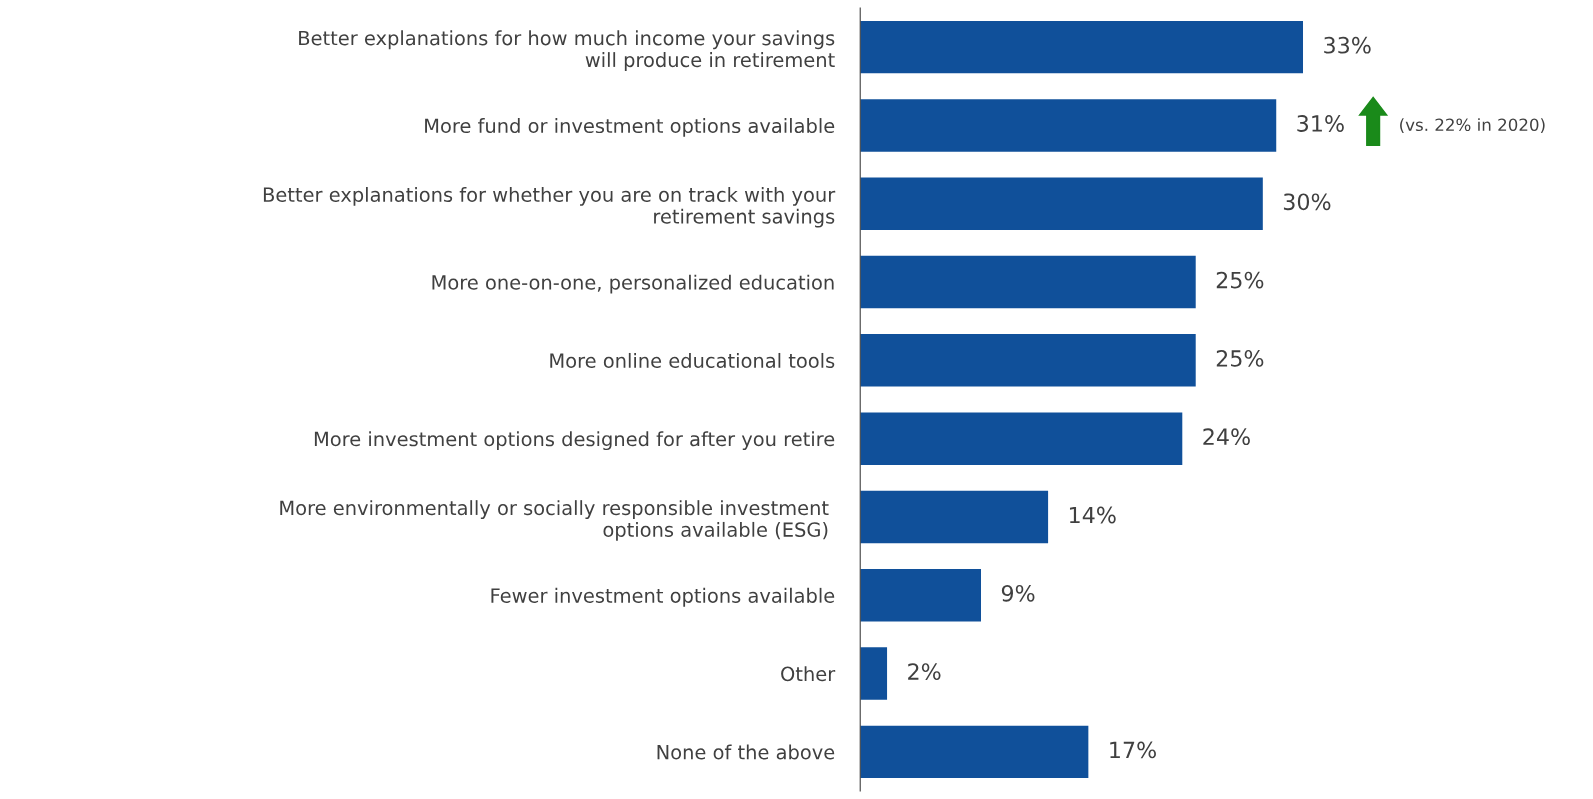  I want to click on y-tick-label: None of the above, so click(746, 752).